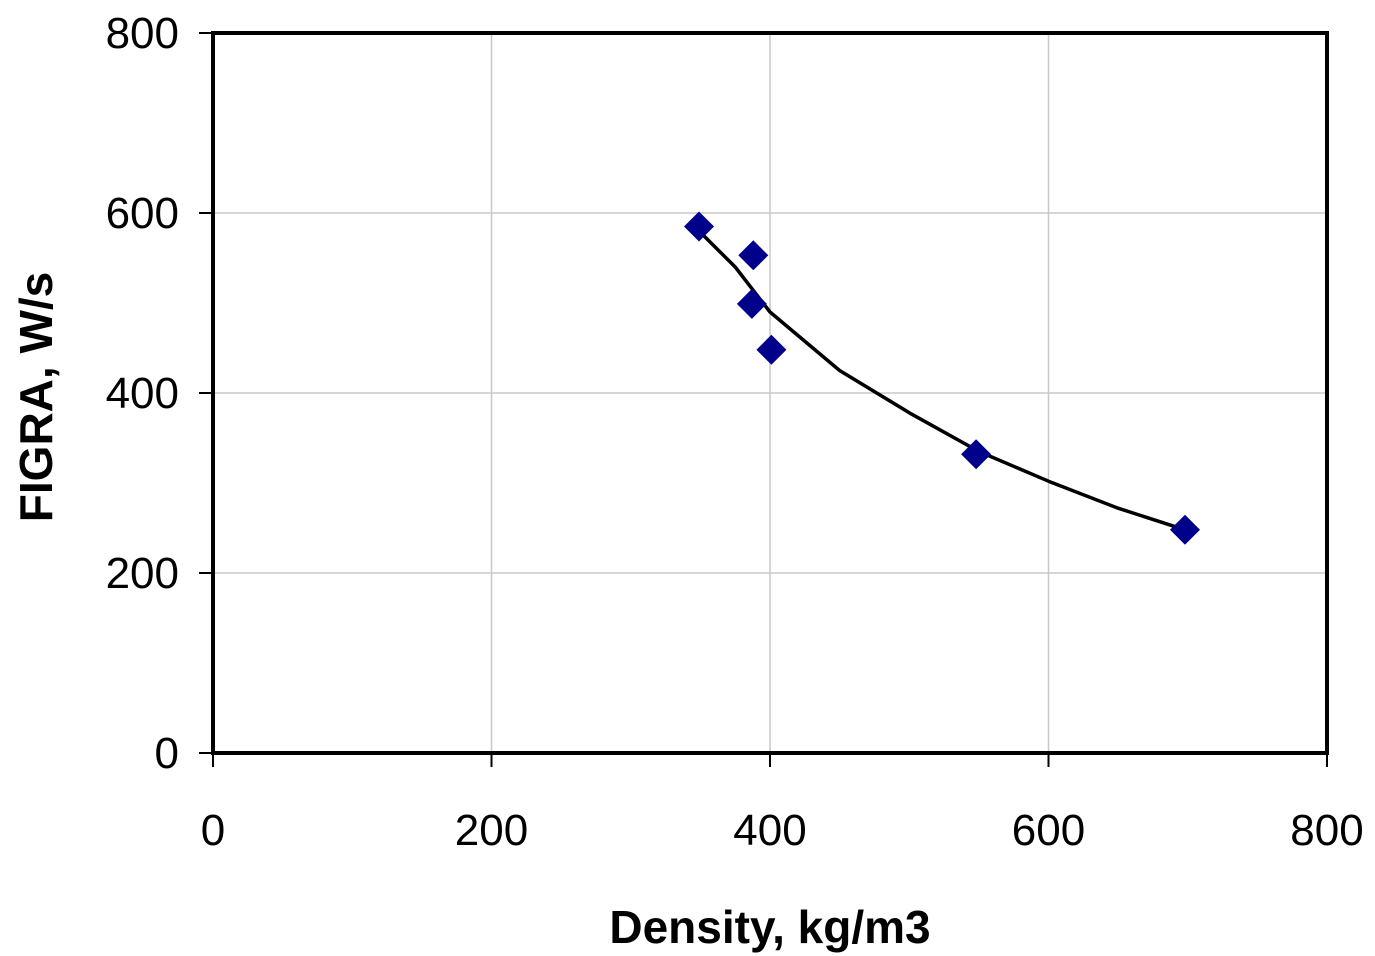 This screenshot has width=1375, height=956. What do you see at coordinates (769, 830) in the screenshot?
I see `x-tick-label: 400` at bounding box center [769, 830].